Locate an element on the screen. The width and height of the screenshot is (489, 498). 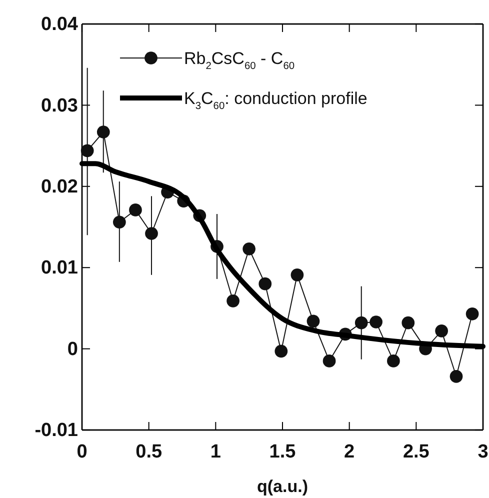
x-tick-label: 0.5 is located at coordinates (149, 451).